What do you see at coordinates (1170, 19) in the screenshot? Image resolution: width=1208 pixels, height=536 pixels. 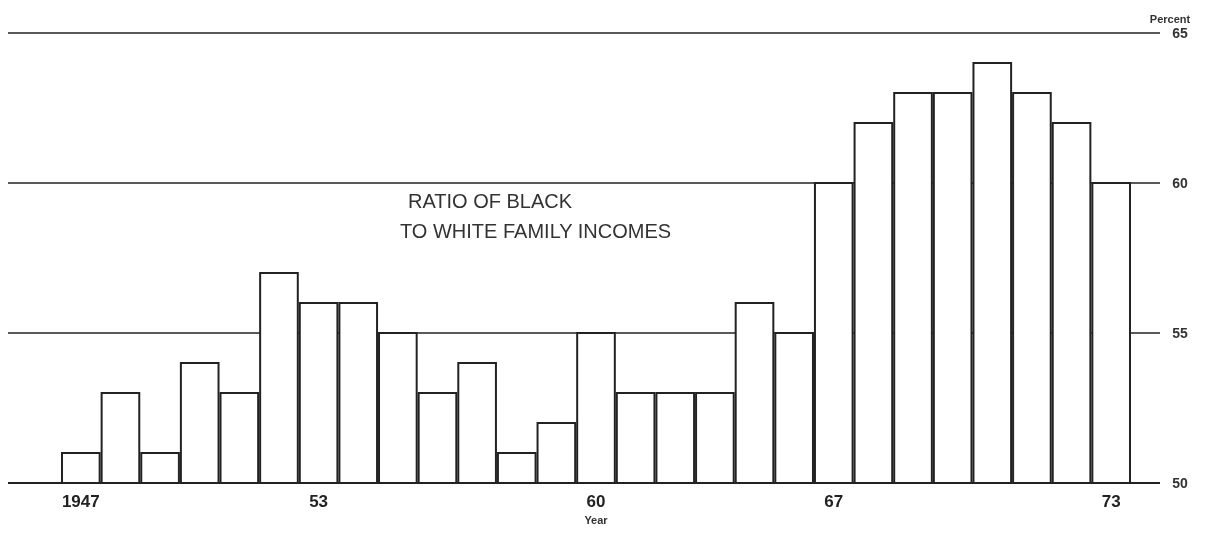 I see `y-axis-title: Percent` at bounding box center [1170, 19].